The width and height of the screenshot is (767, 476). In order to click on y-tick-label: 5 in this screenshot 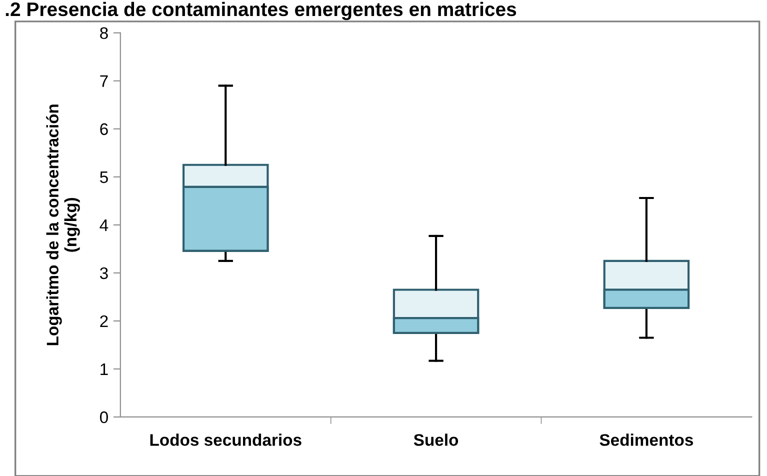, I will do `click(104, 177)`.